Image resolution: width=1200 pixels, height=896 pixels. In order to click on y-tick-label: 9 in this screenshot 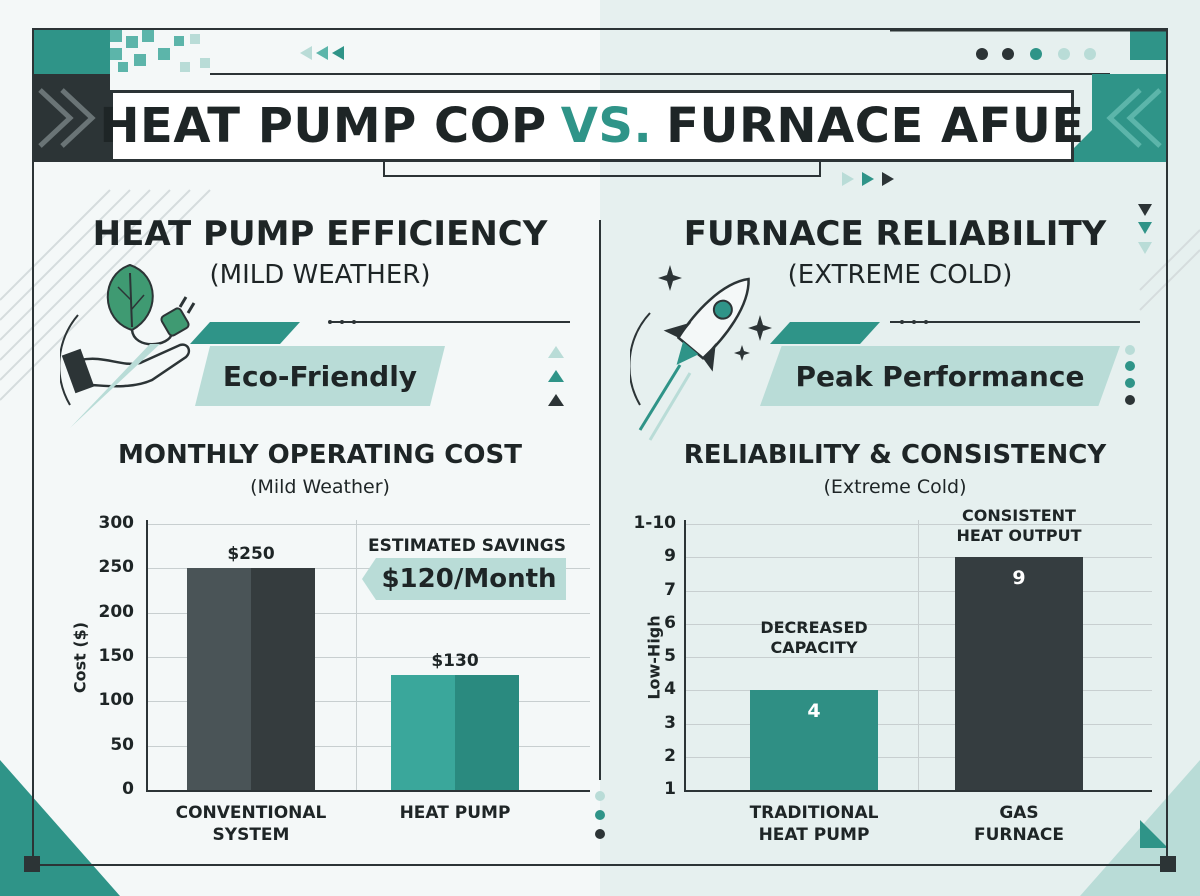, I will do `click(670, 556)`.